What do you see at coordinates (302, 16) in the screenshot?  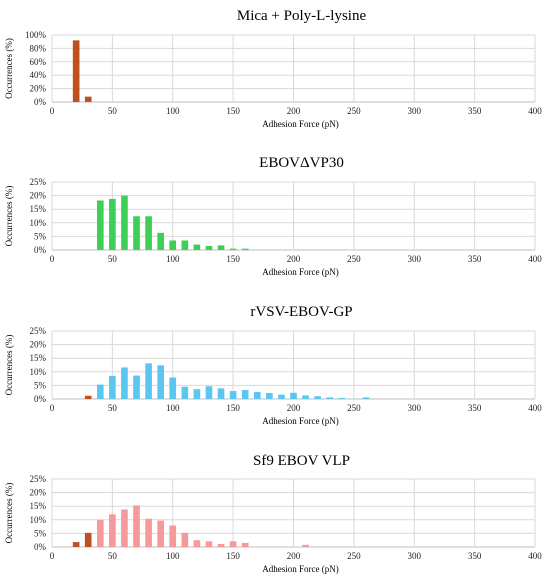 I see `chart-title: Mica + Poly-L-lysine` at bounding box center [302, 16].